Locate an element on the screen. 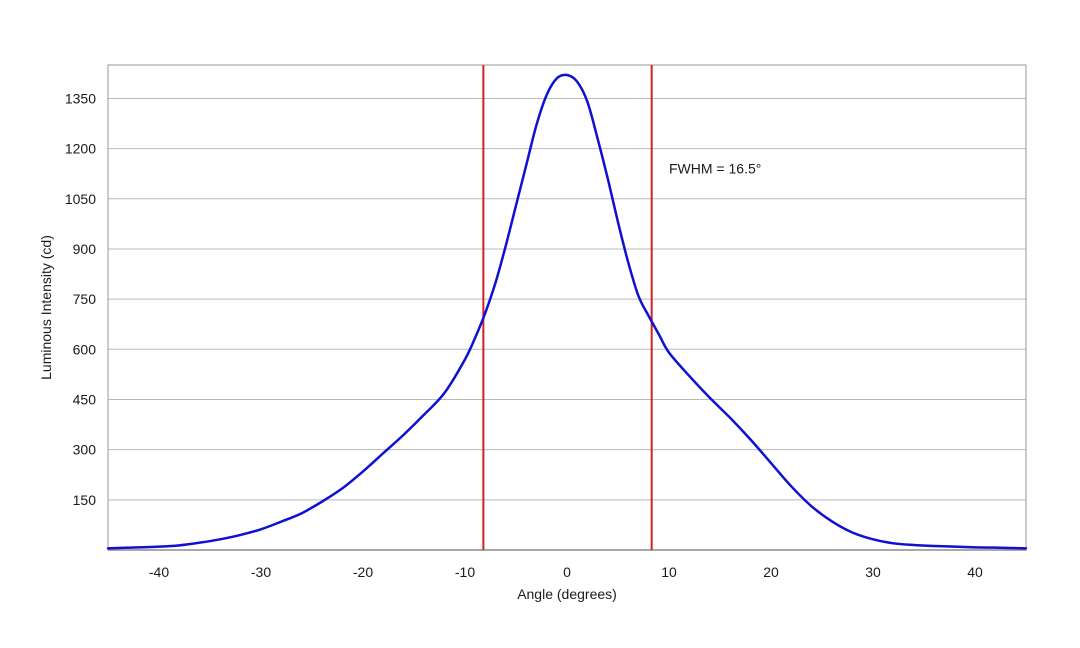 Image resolution: width=1080 pixels, height=648 pixels. y-tick-label: 1200 is located at coordinates (80, 149).